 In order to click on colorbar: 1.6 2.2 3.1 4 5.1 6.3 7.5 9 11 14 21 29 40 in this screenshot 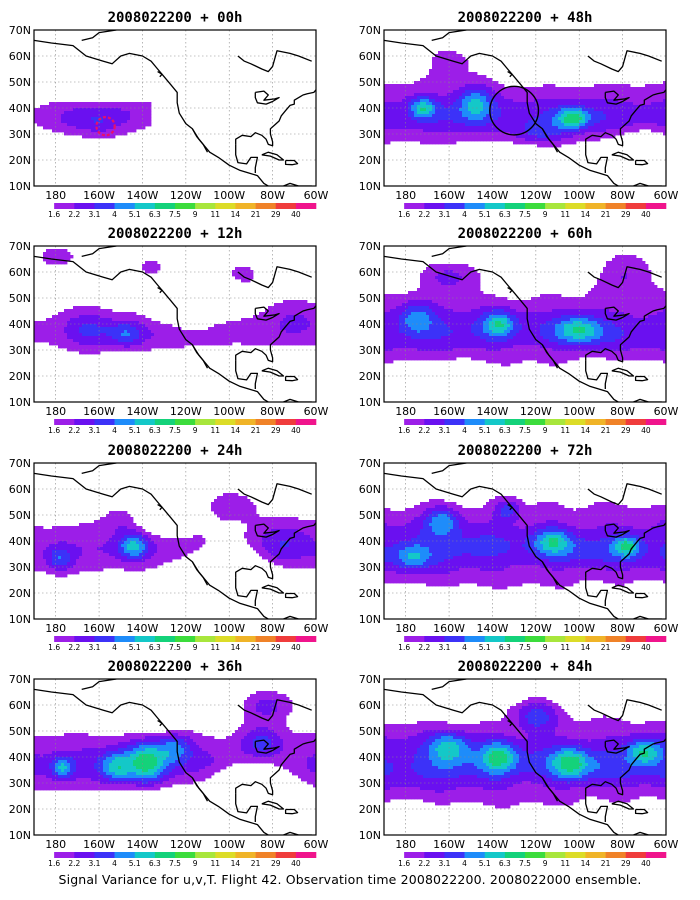, I will do `click(175, 427)`.